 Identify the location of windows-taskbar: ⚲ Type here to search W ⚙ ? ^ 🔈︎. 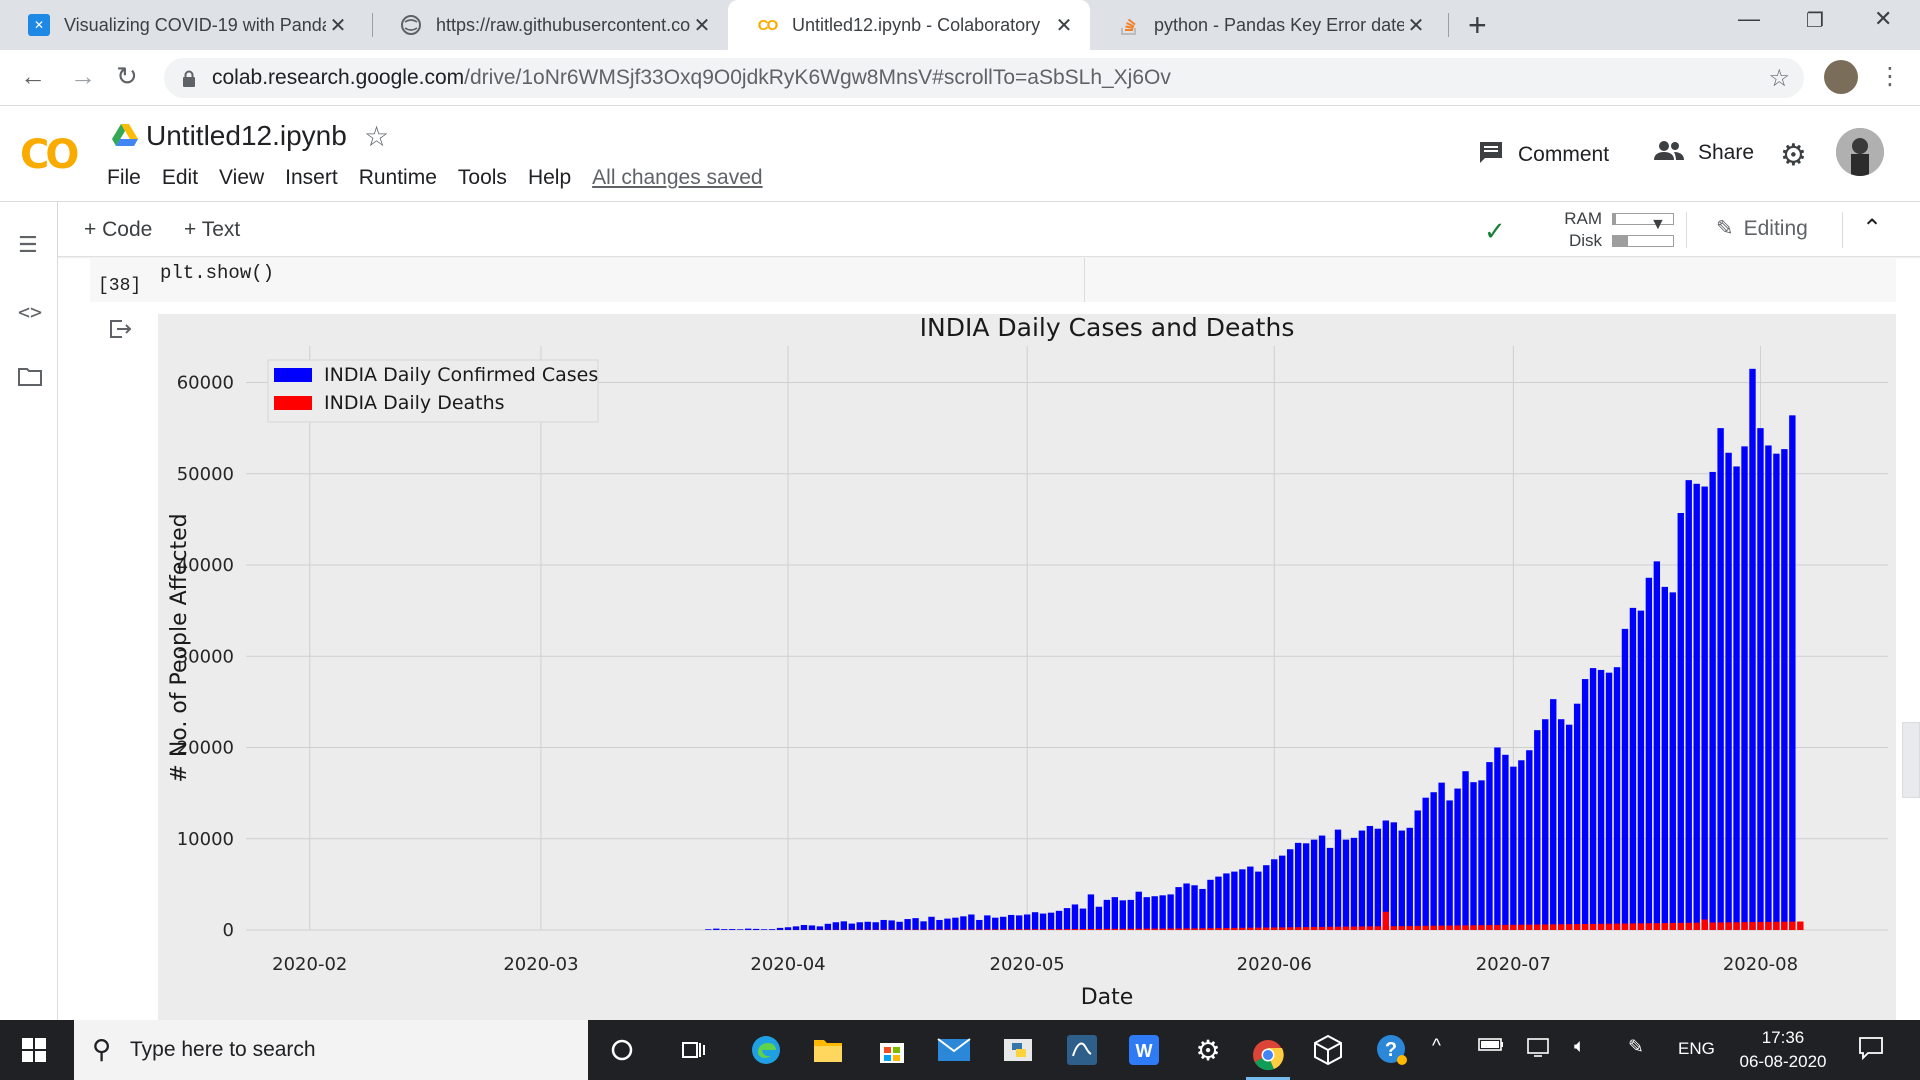
(960, 1050).